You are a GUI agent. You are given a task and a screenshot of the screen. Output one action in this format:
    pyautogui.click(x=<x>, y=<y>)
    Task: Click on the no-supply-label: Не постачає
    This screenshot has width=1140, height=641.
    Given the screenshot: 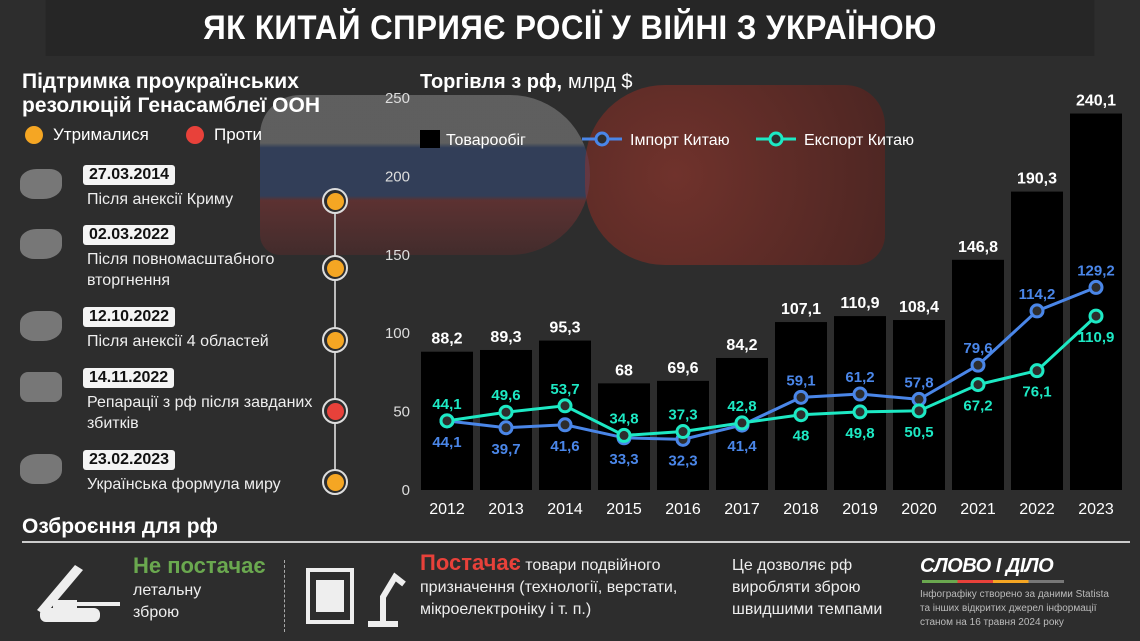 What is the action you would take?
    pyautogui.click(x=199, y=565)
    